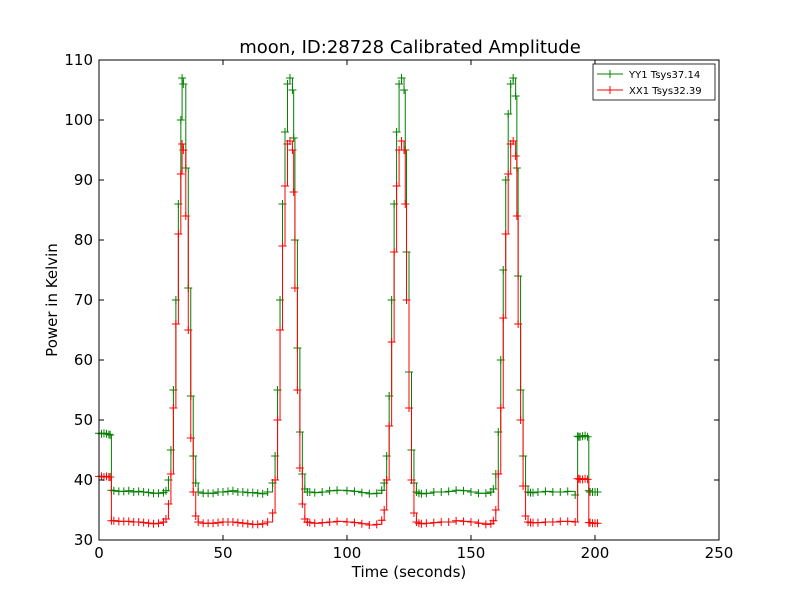  Describe the element at coordinates (648, 75) in the screenshot. I see `legend-entry-yy1: YY1 Tsys37.14` at that location.